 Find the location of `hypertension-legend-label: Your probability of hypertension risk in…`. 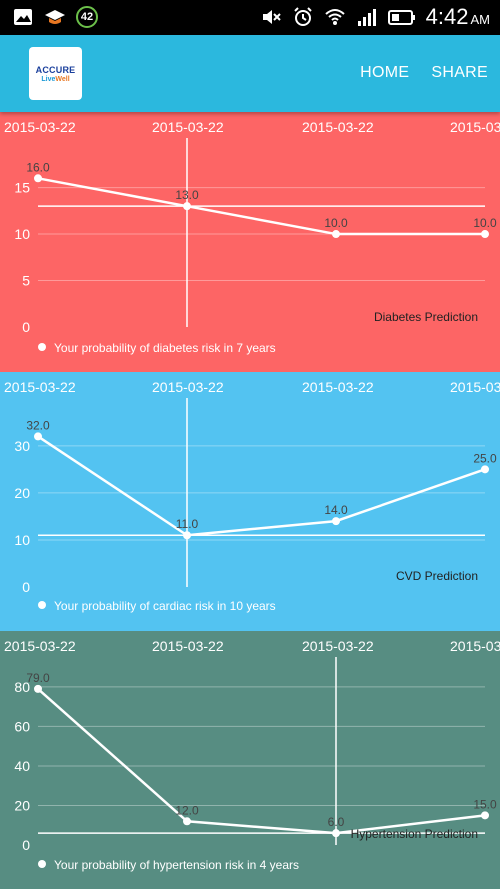

hypertension-legend-label: Your probability of hypertension risk in… is located at coordinates (176, 865).